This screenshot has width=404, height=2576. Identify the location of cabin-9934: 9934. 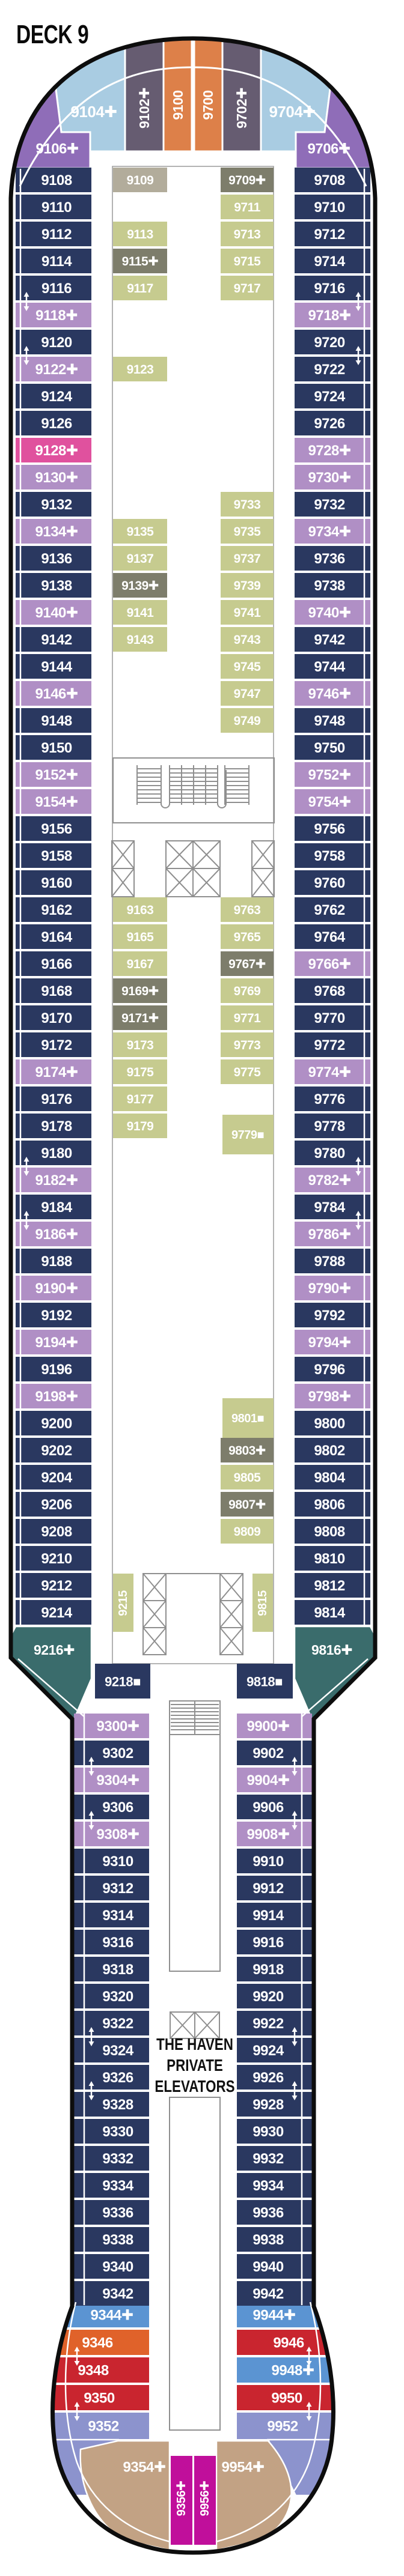
(274, 2185).